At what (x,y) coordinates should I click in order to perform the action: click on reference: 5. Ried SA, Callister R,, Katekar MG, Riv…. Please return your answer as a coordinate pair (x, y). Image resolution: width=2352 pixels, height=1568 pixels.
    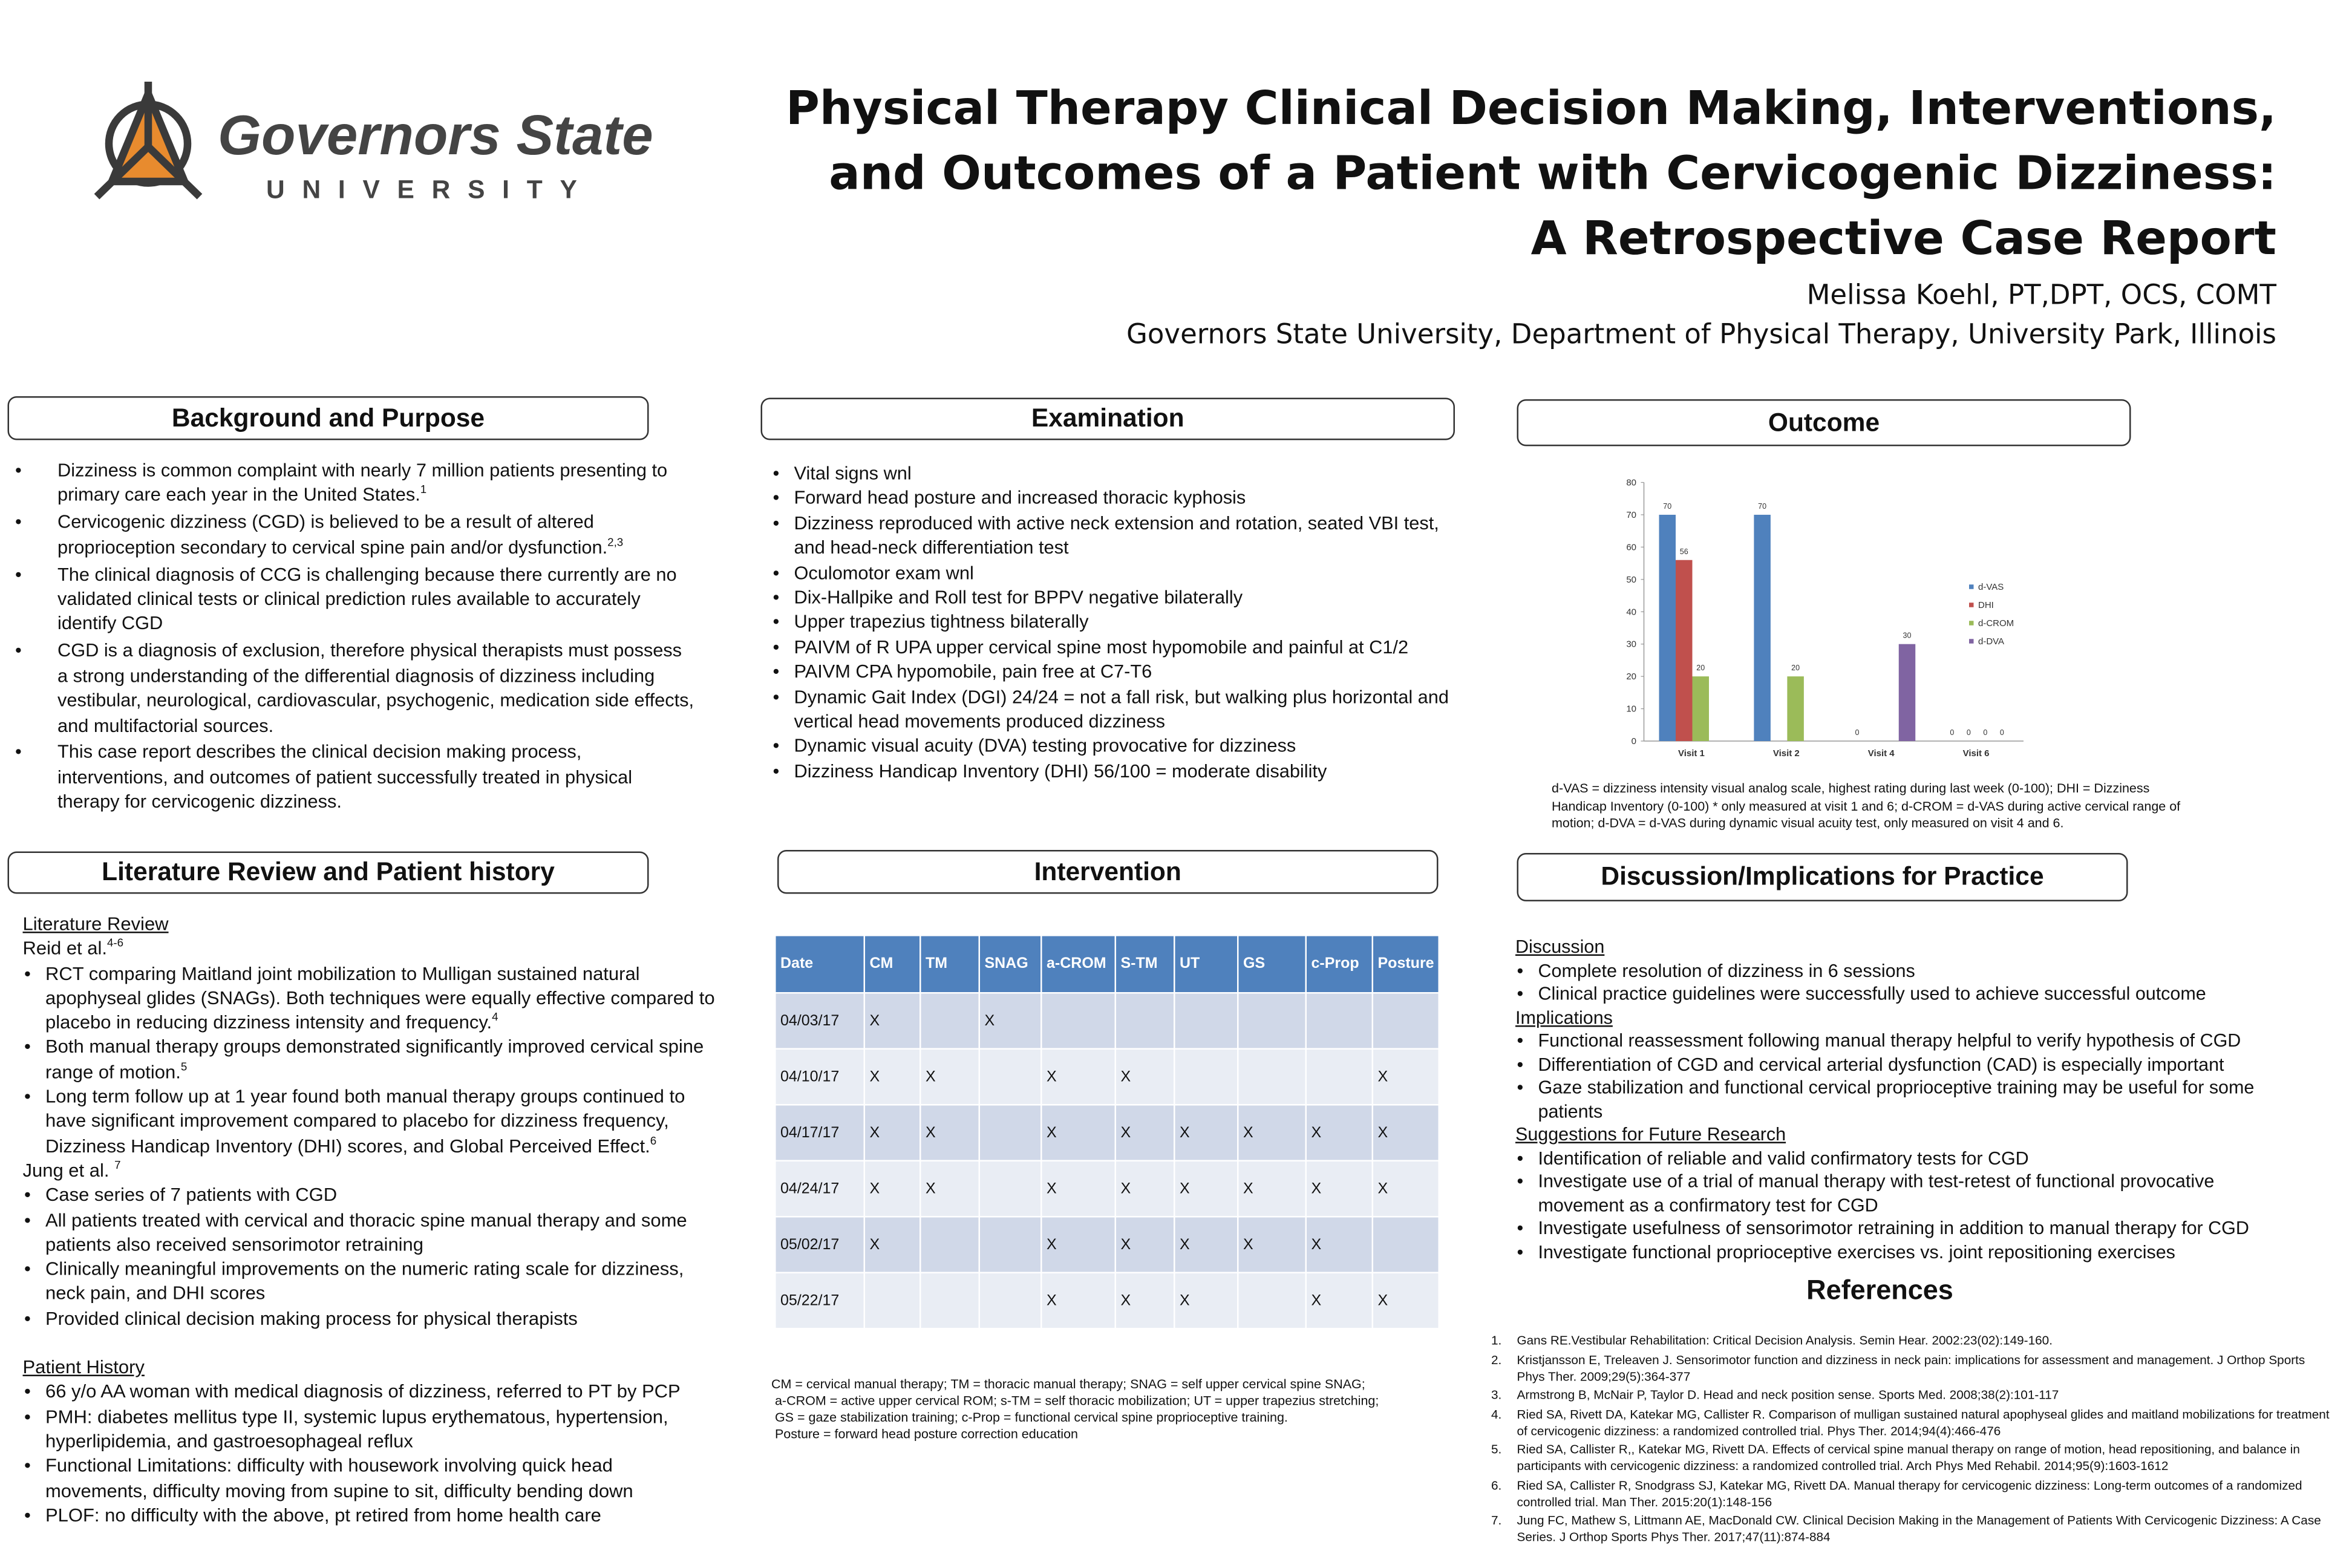
    Looking at the image, I should click on (1911, 1458).